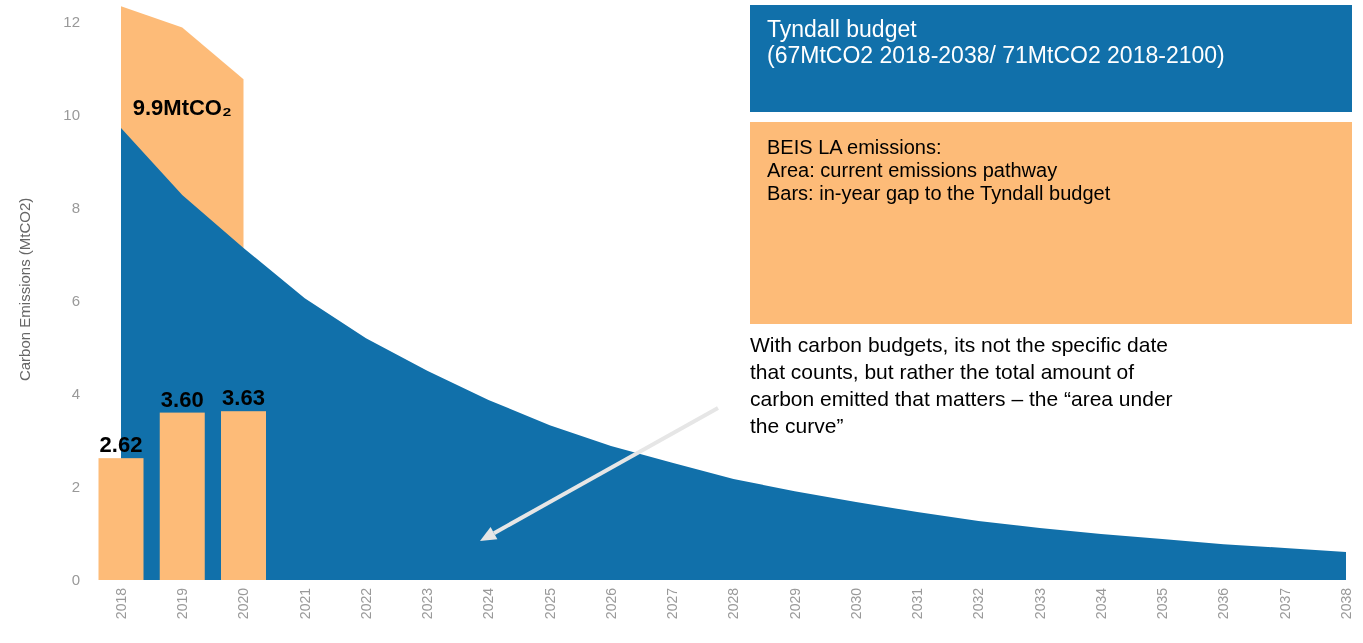  I want to click on annotation: With carbon budgets, its not the specific date that counts, but rather the total amount of carbon emitted that matters – the “area under the curve”, so click(961, 385).